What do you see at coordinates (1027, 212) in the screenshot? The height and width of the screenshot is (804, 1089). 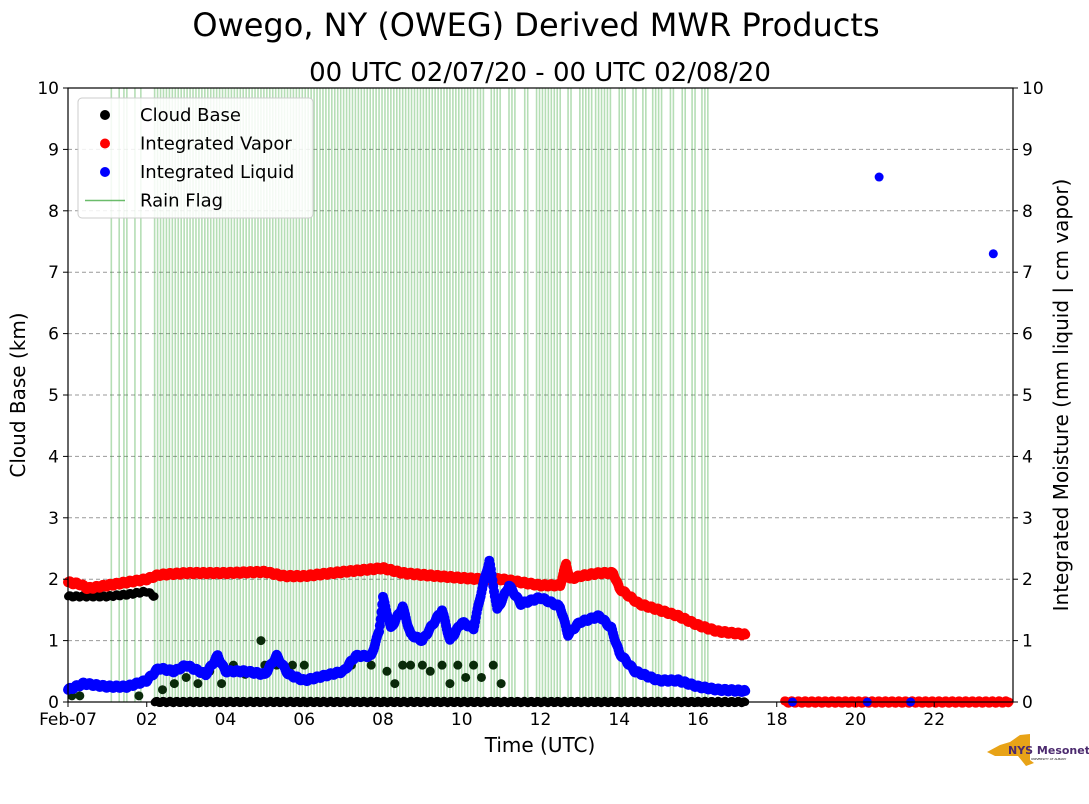 I see `y-right-tick-label: 8` at bounding box center [1027, 212].